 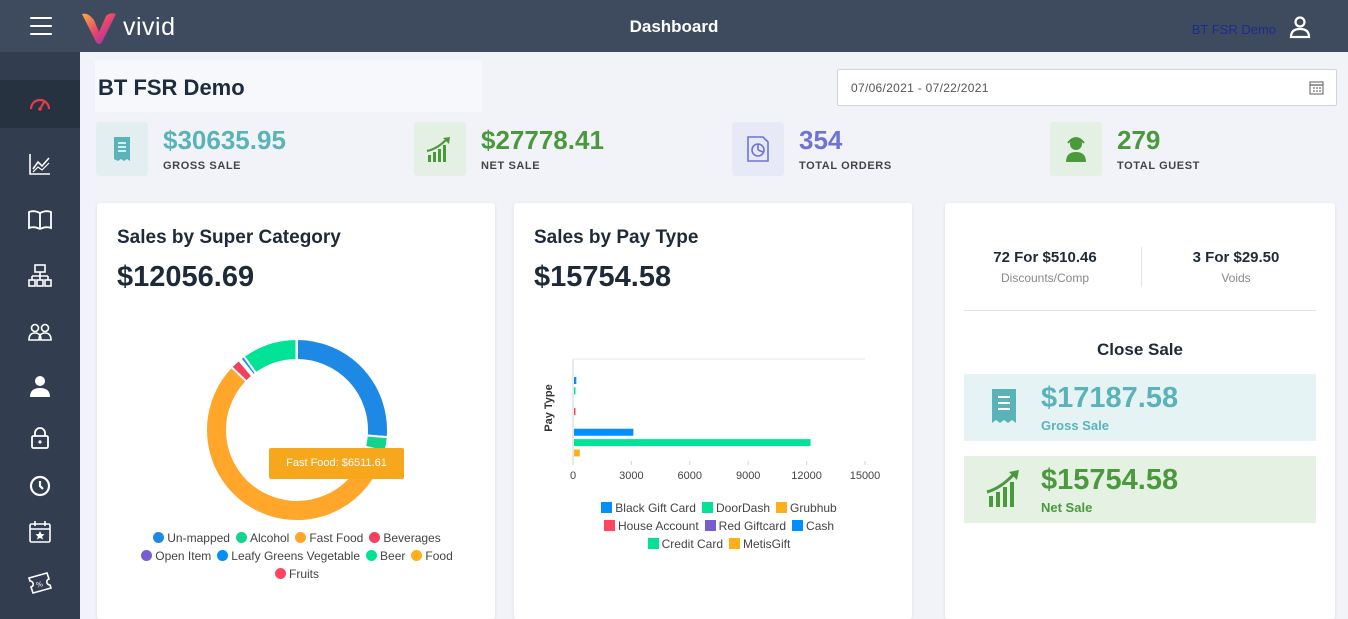 I want to click on legend-item-leafy-greens-vegetable: Leafy Greens Vegetable, so click(x=288, y=556).